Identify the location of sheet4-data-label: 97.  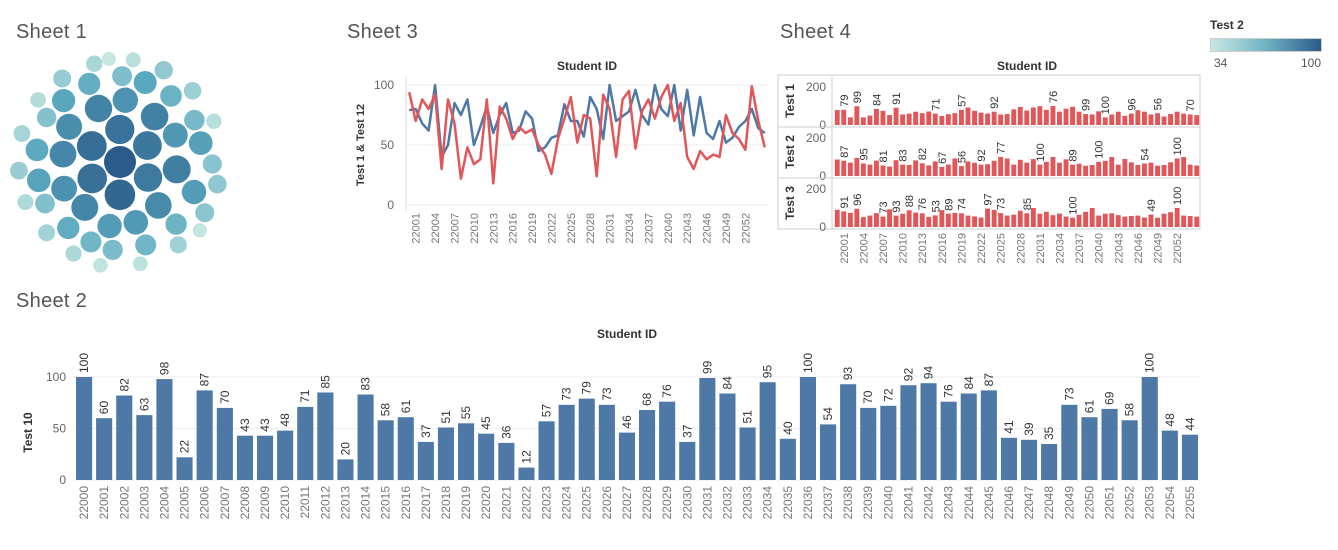
(989, 199).